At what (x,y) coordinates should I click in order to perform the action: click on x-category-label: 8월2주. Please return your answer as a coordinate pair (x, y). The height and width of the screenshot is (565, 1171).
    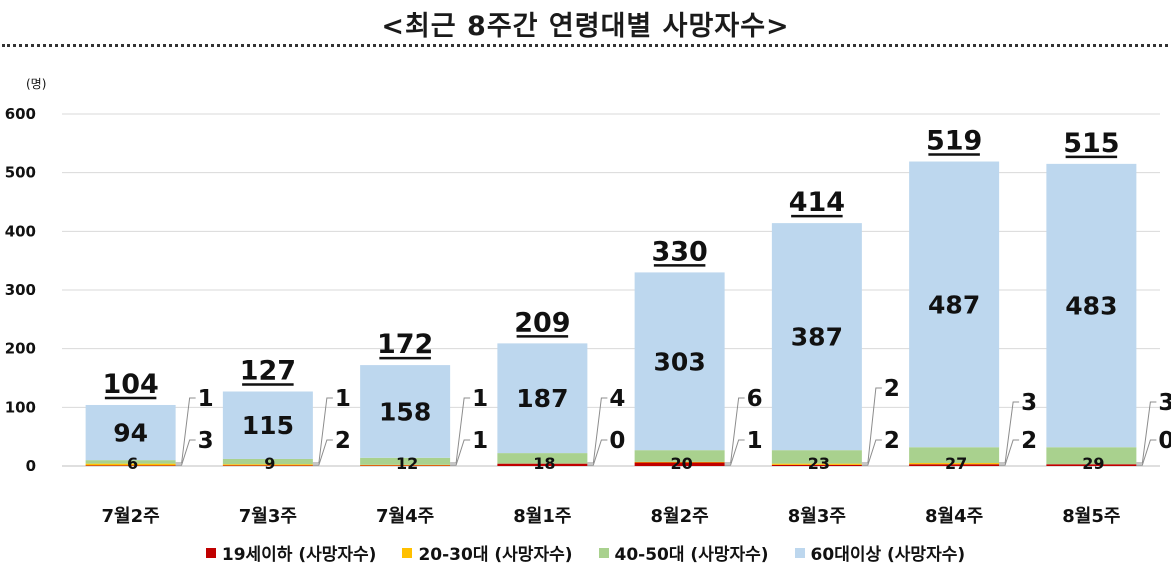
    Looking at the image, I should click on (680, 516).